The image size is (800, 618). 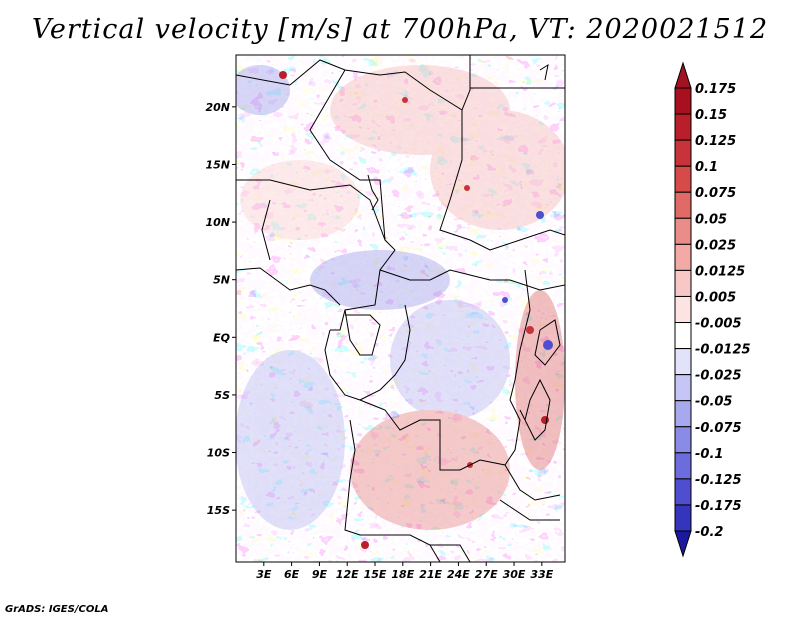 I want to click on lon-tick-label: 24E, so click(x=458, y=574).